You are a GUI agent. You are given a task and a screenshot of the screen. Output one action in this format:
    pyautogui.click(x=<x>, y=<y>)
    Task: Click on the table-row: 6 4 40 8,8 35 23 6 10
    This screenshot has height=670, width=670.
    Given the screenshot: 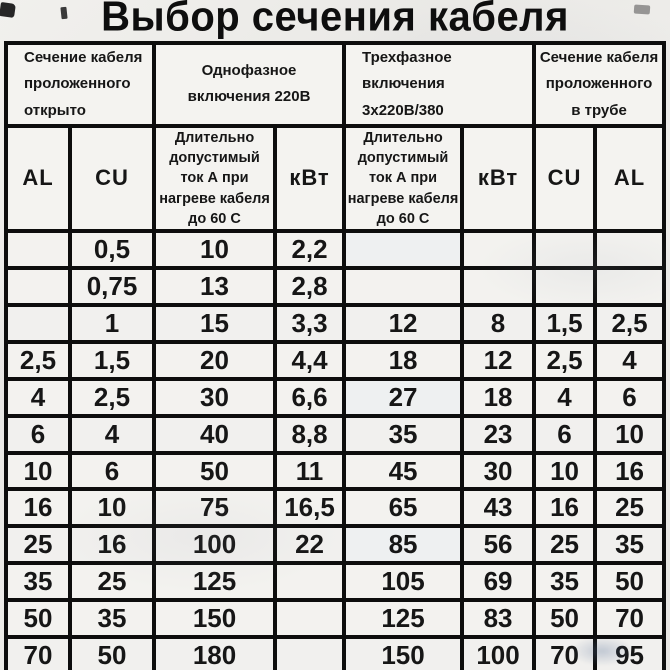 What is the action you would take?
    pyautogui.click(x=335, y=434)
    